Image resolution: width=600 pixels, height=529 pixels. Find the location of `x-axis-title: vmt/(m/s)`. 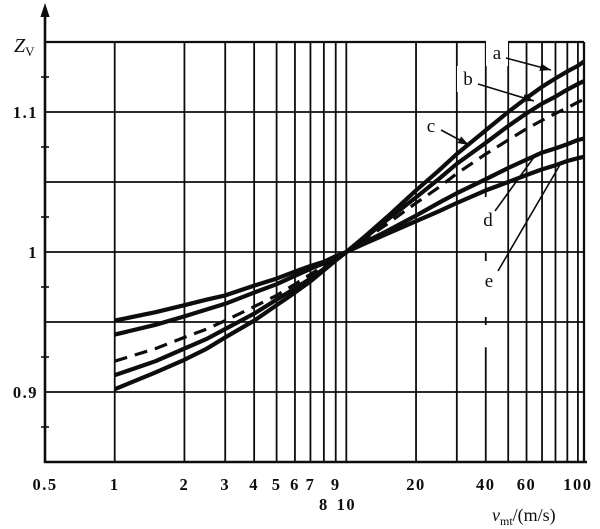

x-axis-title: vmt/(m/s) is located at coordinates (524, 516).